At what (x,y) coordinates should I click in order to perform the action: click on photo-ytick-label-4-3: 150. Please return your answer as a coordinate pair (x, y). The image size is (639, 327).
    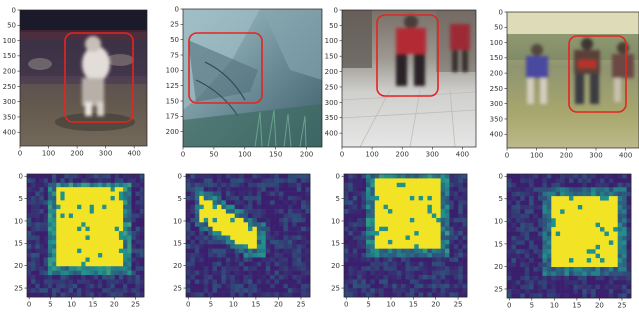
    Looking at the image, I should click on (496, 58).